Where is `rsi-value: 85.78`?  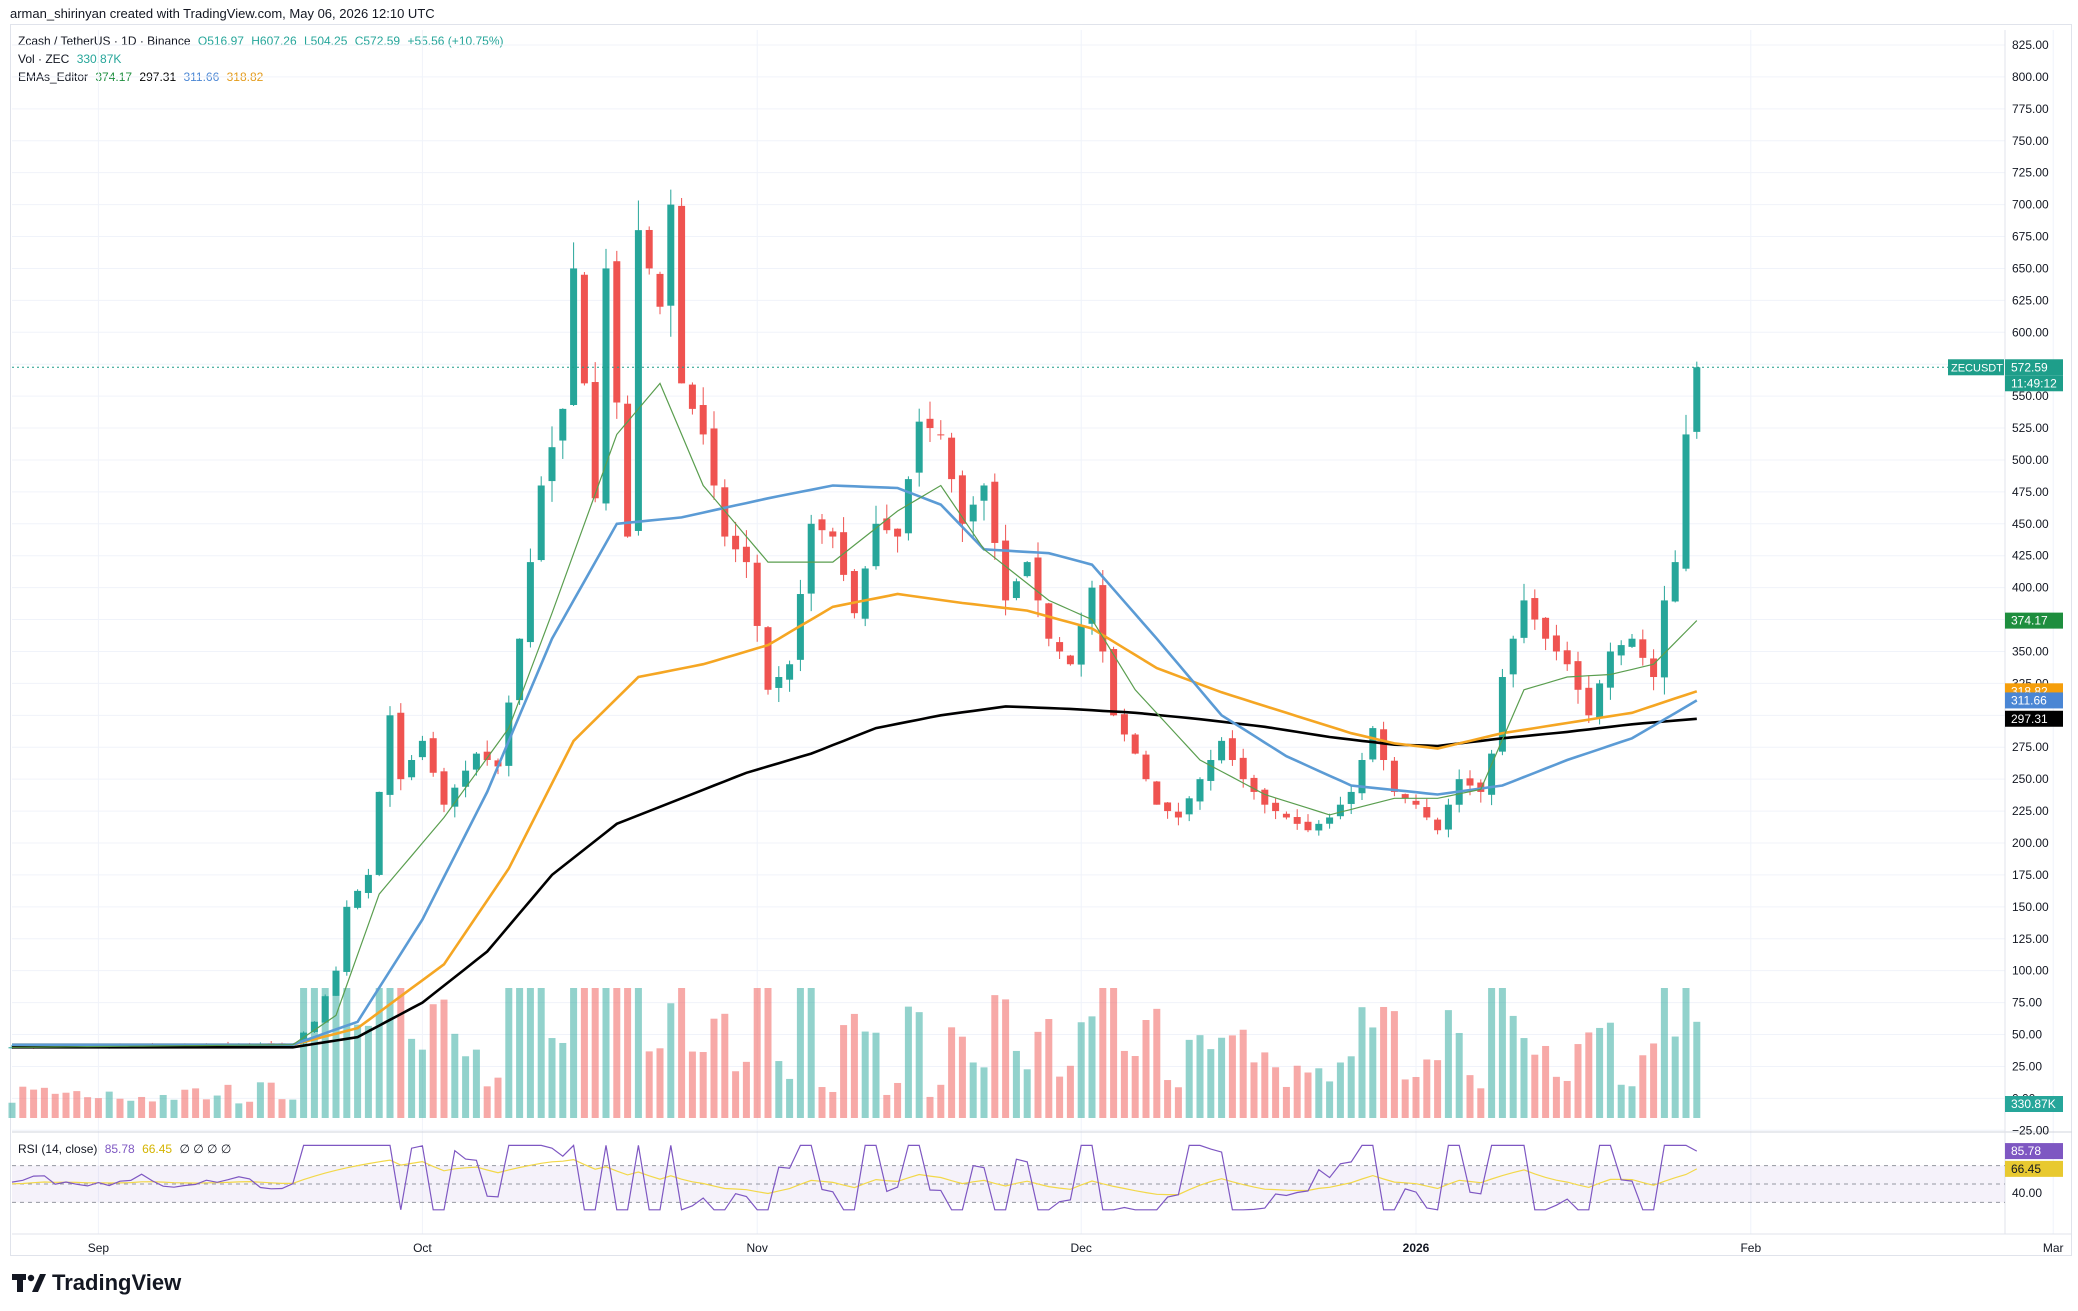
rsi-value: 85.78 is located at coordinates (119, 1149).